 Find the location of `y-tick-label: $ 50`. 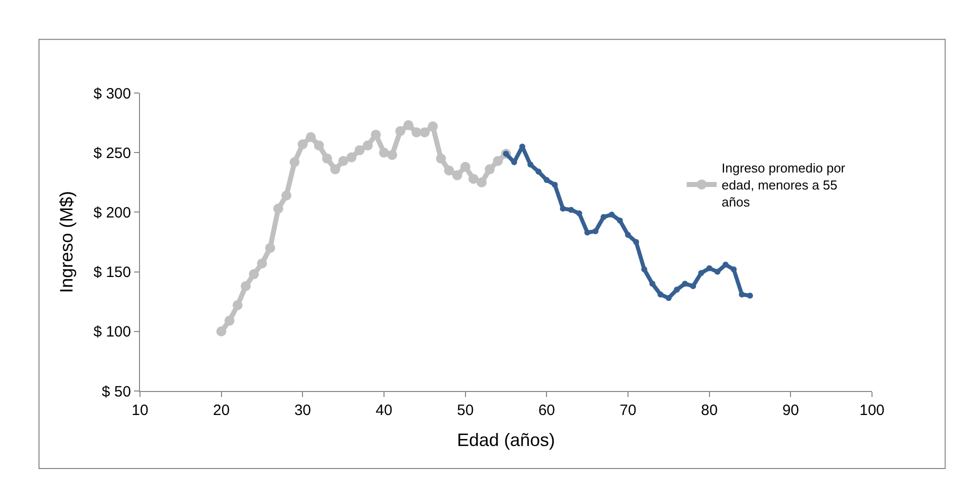

y-tick-label: $ 50 is located at coordinates (116, 391).